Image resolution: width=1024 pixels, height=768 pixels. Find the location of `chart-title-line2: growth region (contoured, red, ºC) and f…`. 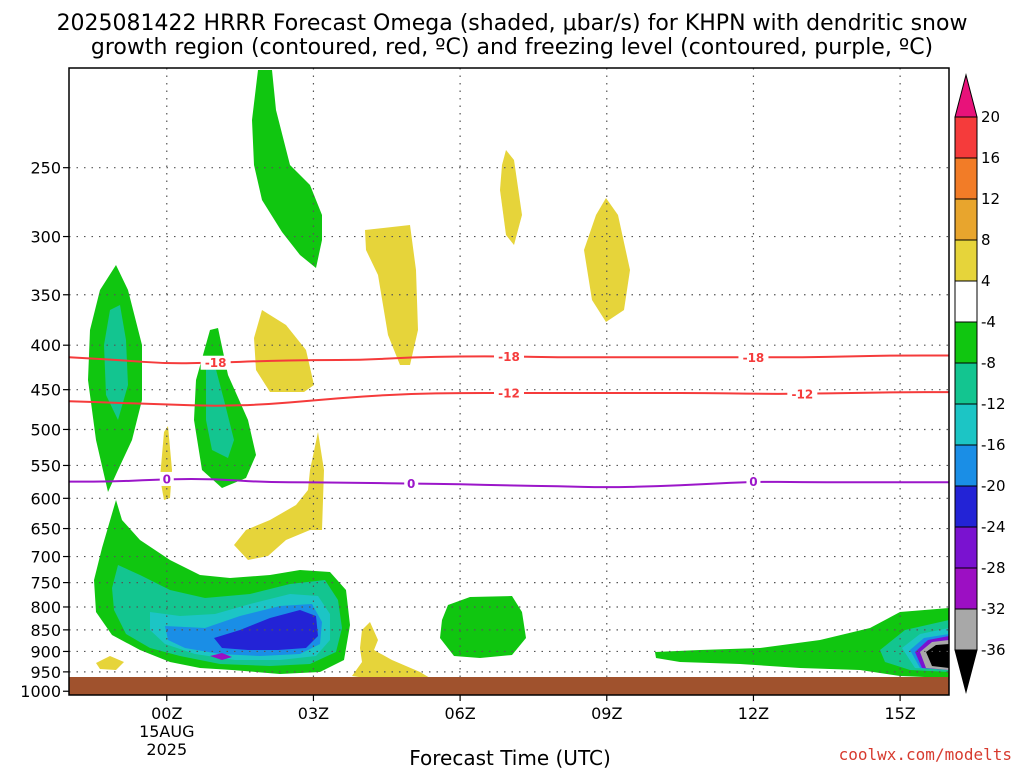

chart-title-line2: growth region (contoured, red, ºC) and f… is located at coordinates (512, 47).